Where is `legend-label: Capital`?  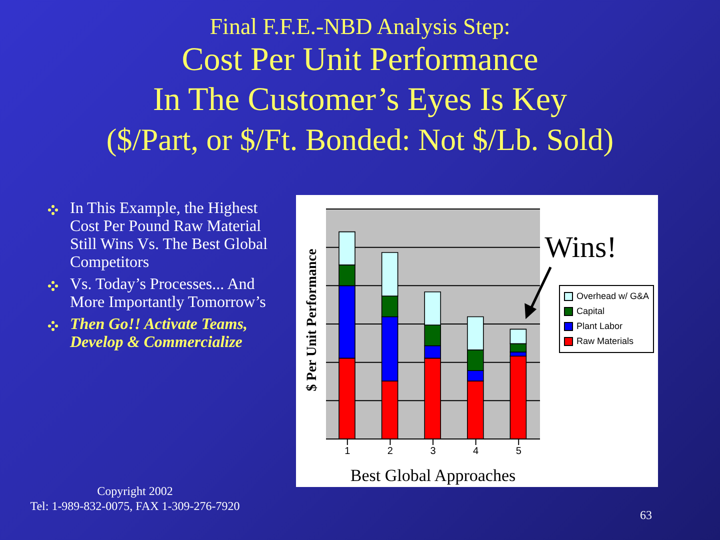
legend-label: Capital is located at coordinates (590, 311).